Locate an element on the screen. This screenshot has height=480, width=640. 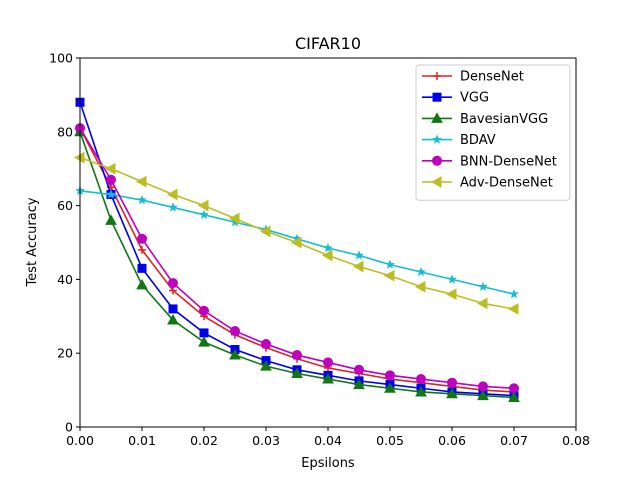
x-axis: 0.00 0.01 0.02 0.03 0.04 0.05 0.06 0.07 0.08 is located at coordinates (328, 437).